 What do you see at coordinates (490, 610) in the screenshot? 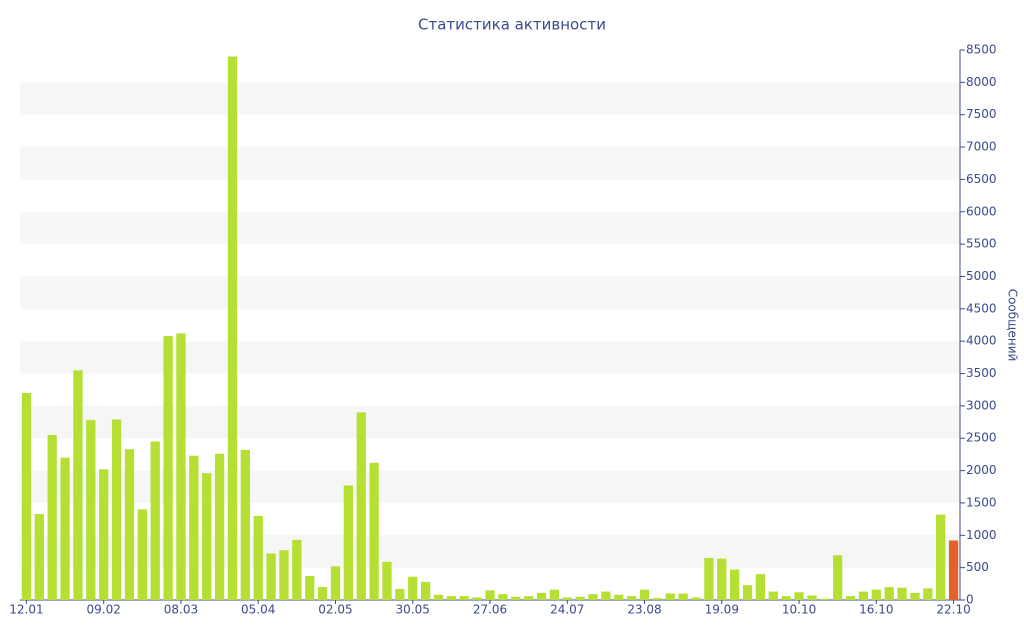
I see `x-tick-label: 27.06` at bounding box center [490, 610].